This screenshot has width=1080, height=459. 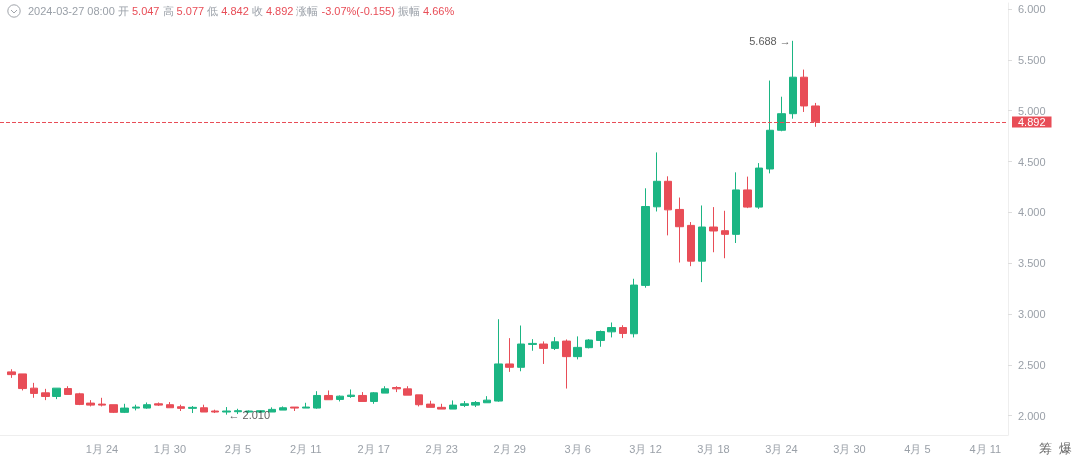 What do you see at coordinates (441, 448) in the screenshot?
I see `x-tick-label: 2月 23` at bounding box center [441, 448].